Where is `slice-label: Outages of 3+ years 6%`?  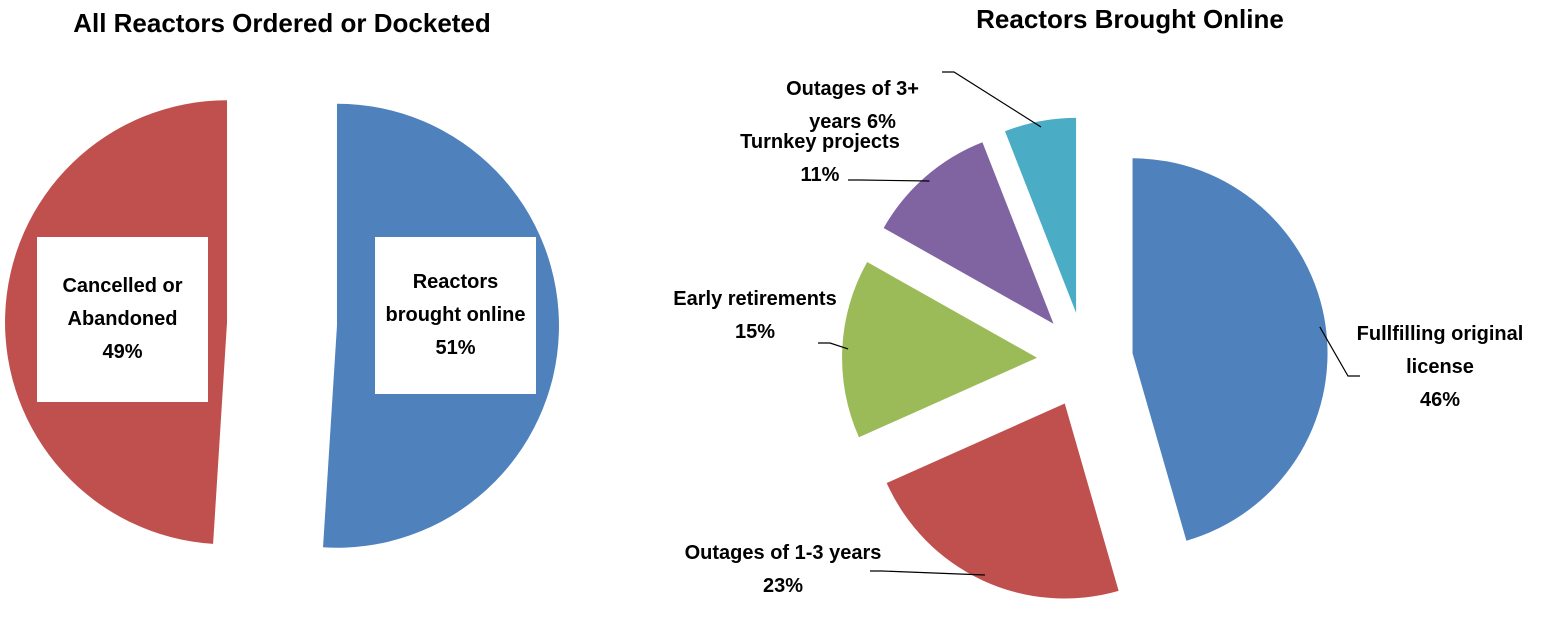
slice-label: Outages of 3+ years 6% is located at coordinates (852, 106).